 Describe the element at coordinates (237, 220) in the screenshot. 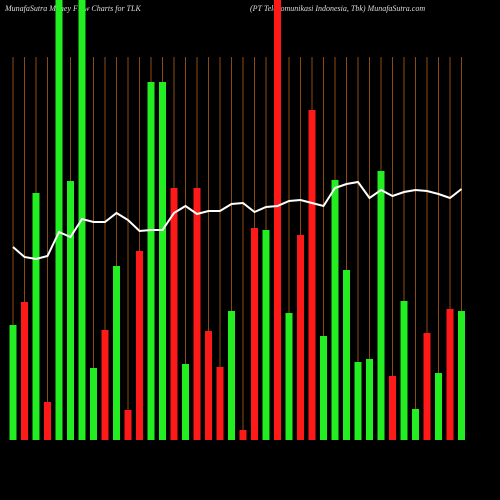

I see `money-flow-line` at that location.